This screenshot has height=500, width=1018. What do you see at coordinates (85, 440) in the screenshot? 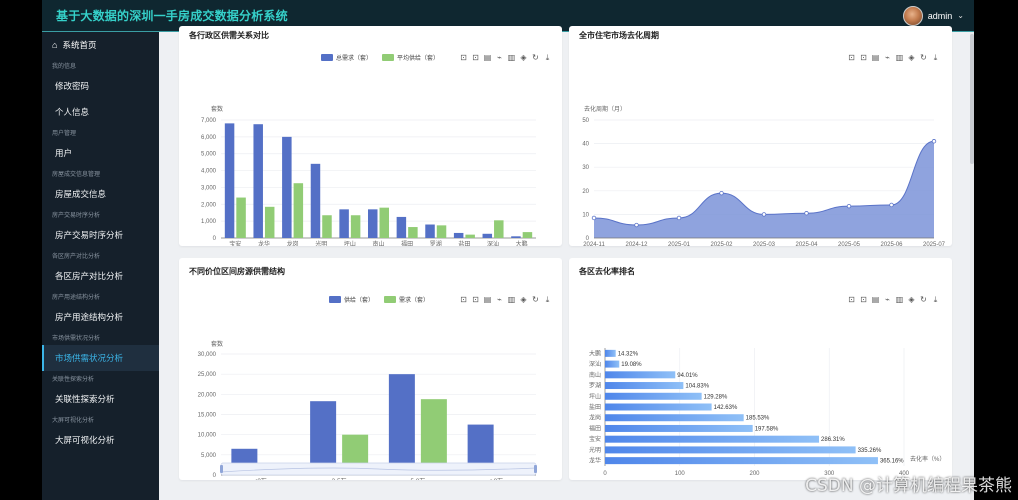
I see `sidebar-item-8-0: 大屏可视化分析` at bounding box center [85, 440].